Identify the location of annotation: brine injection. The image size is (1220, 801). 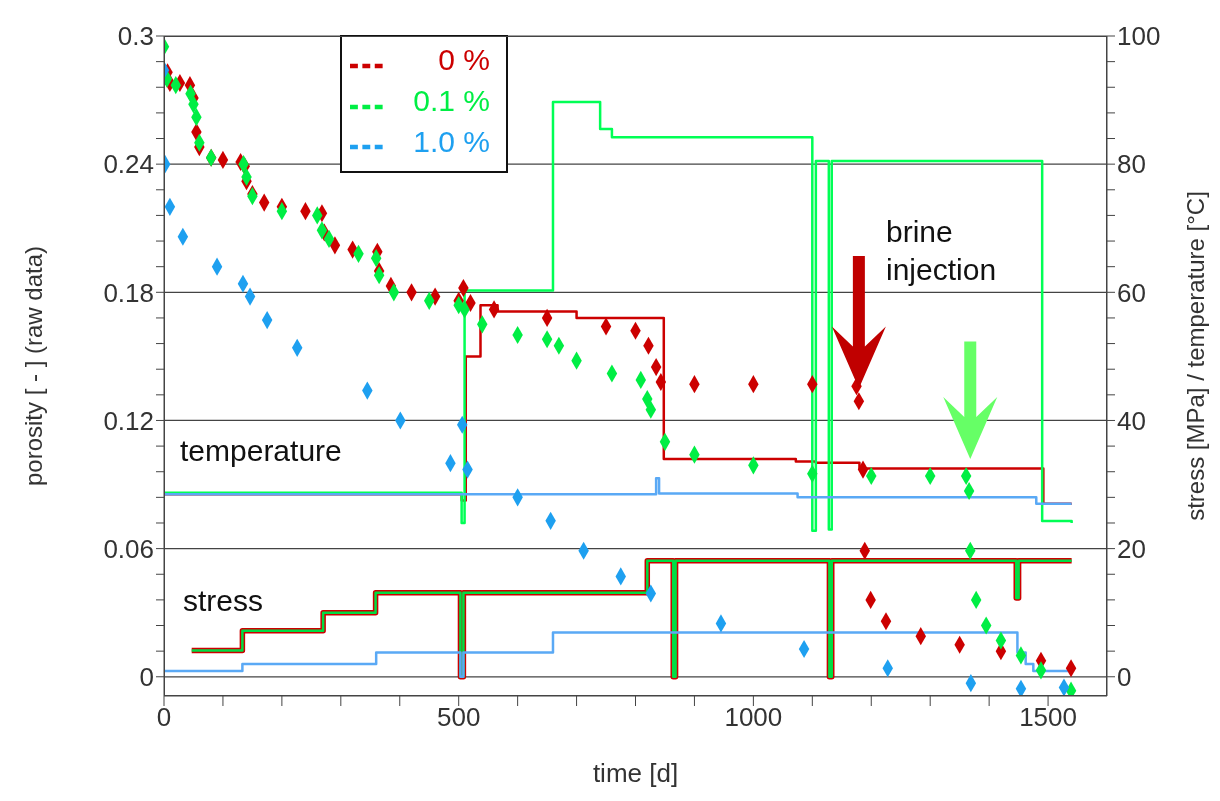
(942, 251).